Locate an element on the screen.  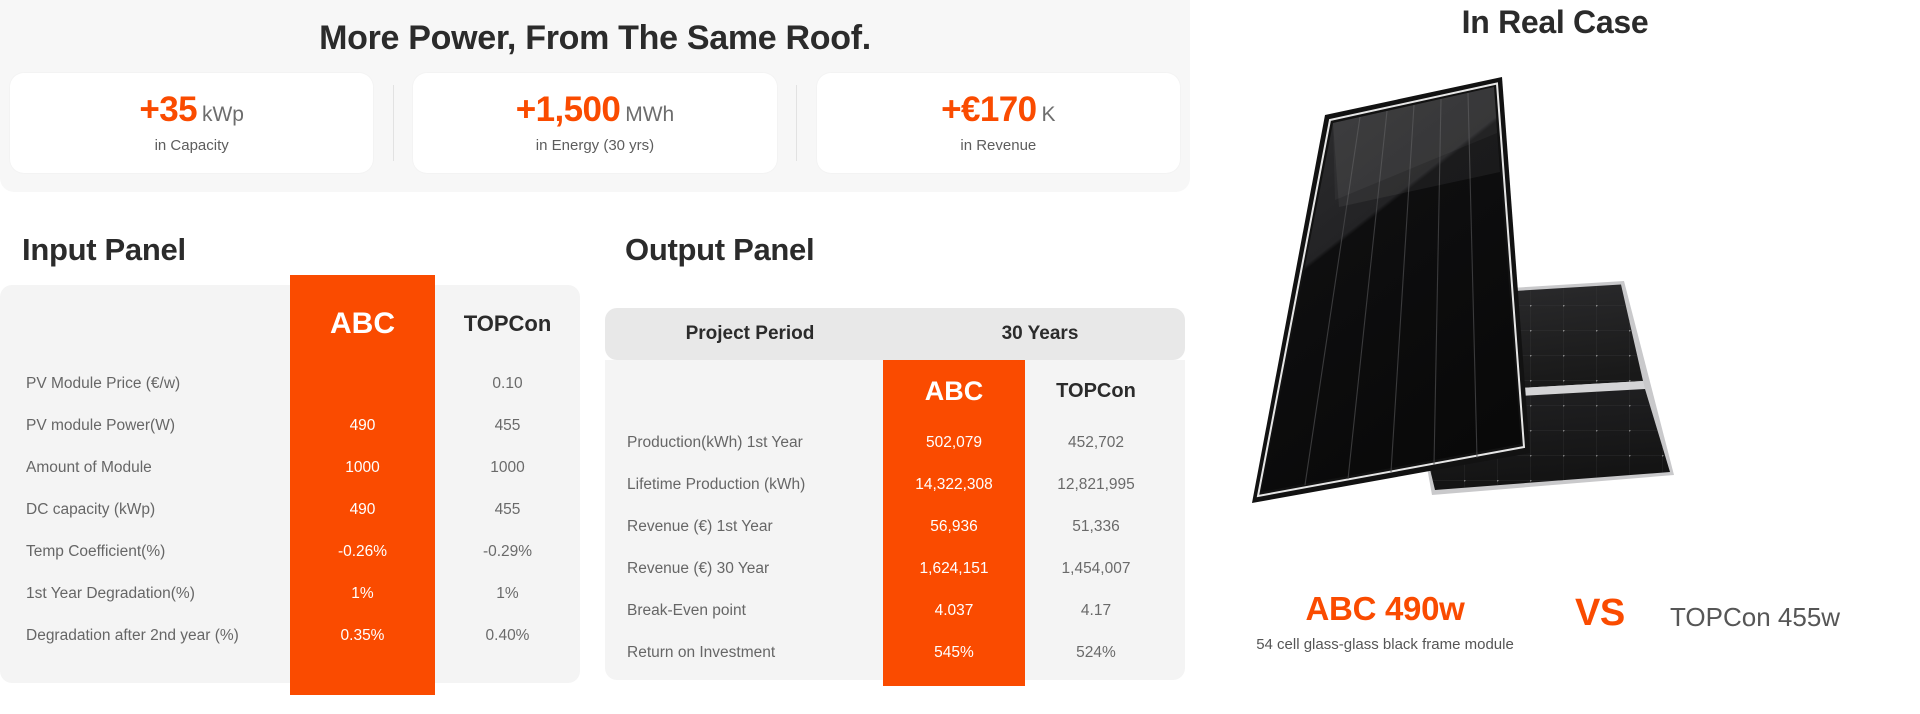
hero-title: More Power, From The Same Roof. is located at coordinates (595, 38).